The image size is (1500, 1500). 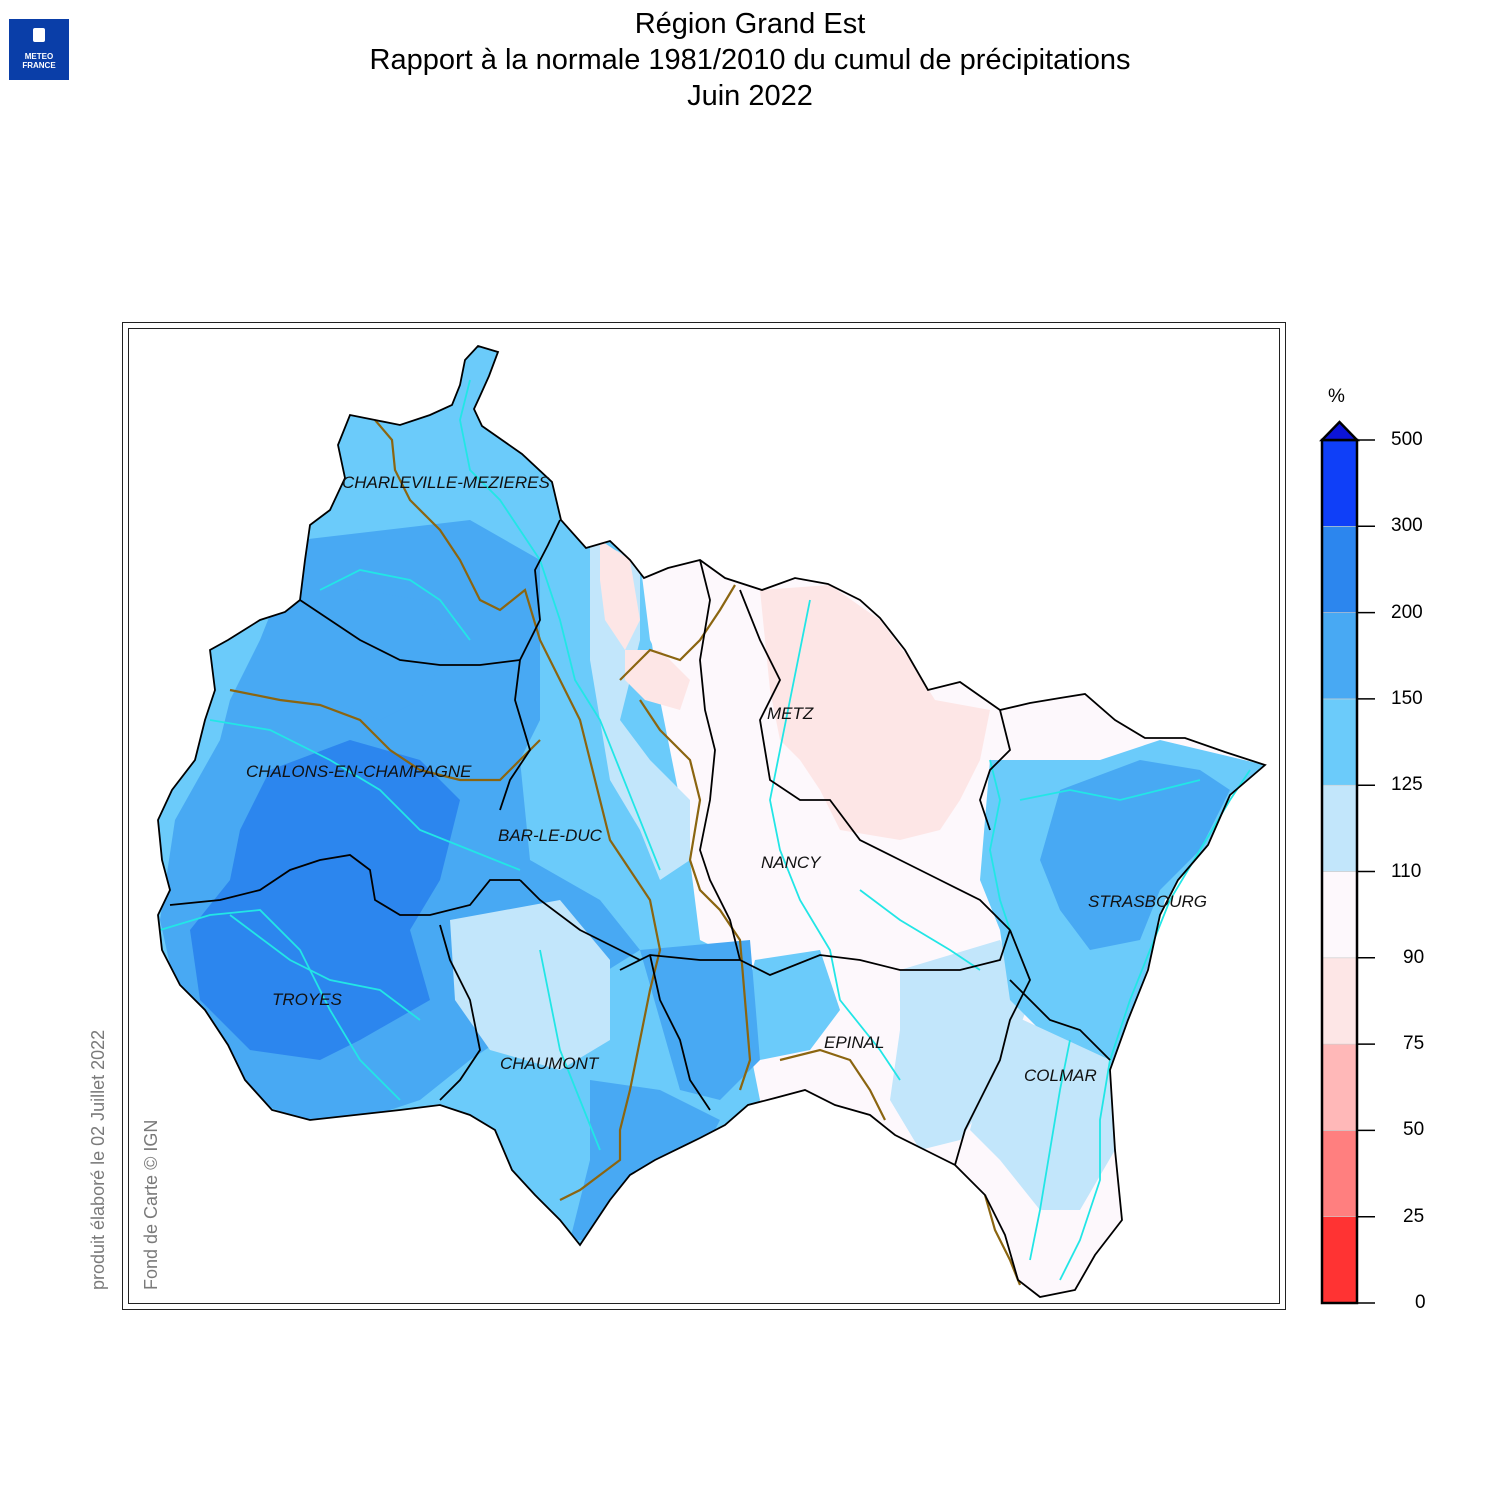 What do you see at coordinates (515, 735) in the screenshot?
I see `border-marne-meuse` at bounding box center [515, 735].